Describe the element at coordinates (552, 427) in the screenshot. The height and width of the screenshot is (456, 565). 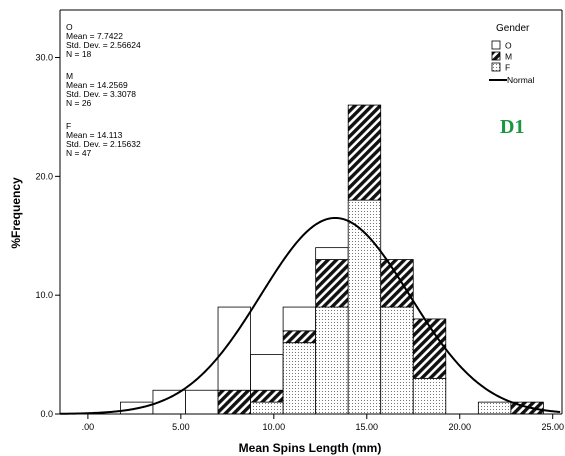
I see `x-tick-label: 25.00` at that location.